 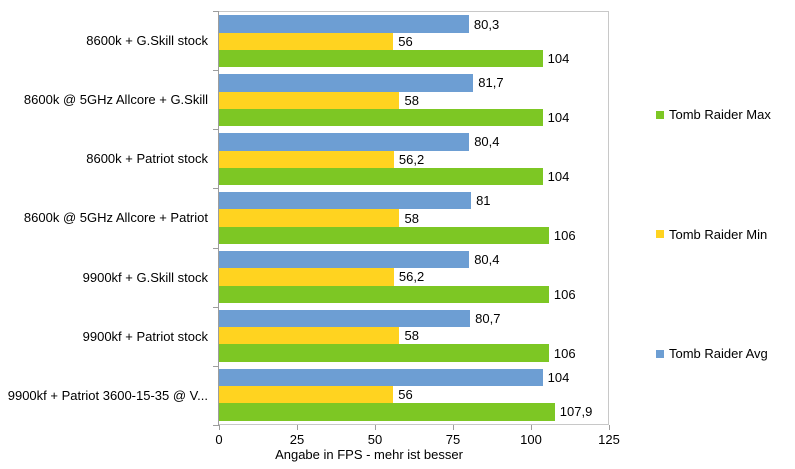 What do you see at coordinates (375, 439) in the screenshot?
I see `x-tick-label: 50` at bounding box center [375, 439].